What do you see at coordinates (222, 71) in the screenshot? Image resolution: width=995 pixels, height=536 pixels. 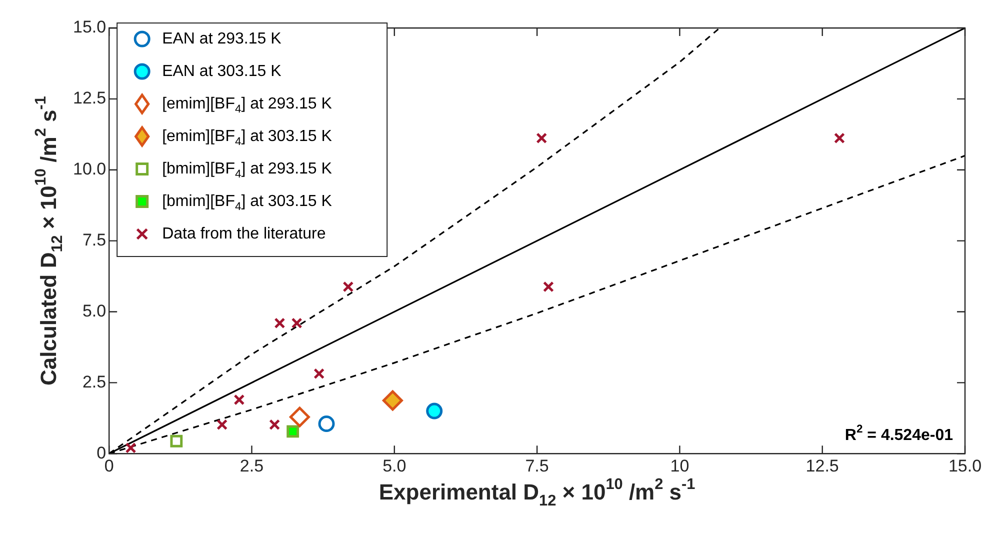 I see `legend-label: EAN at 303.15 K` at bounding box center [222, 71].